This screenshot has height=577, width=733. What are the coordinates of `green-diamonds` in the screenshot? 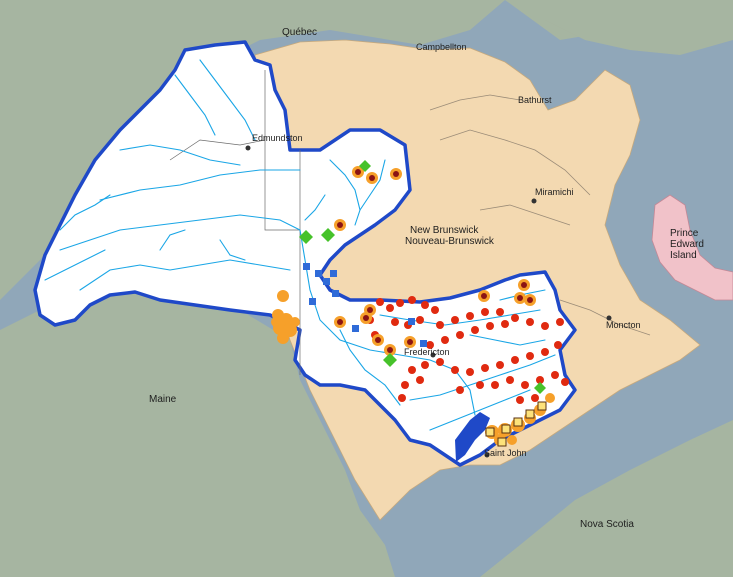 It's located at (422, 277).